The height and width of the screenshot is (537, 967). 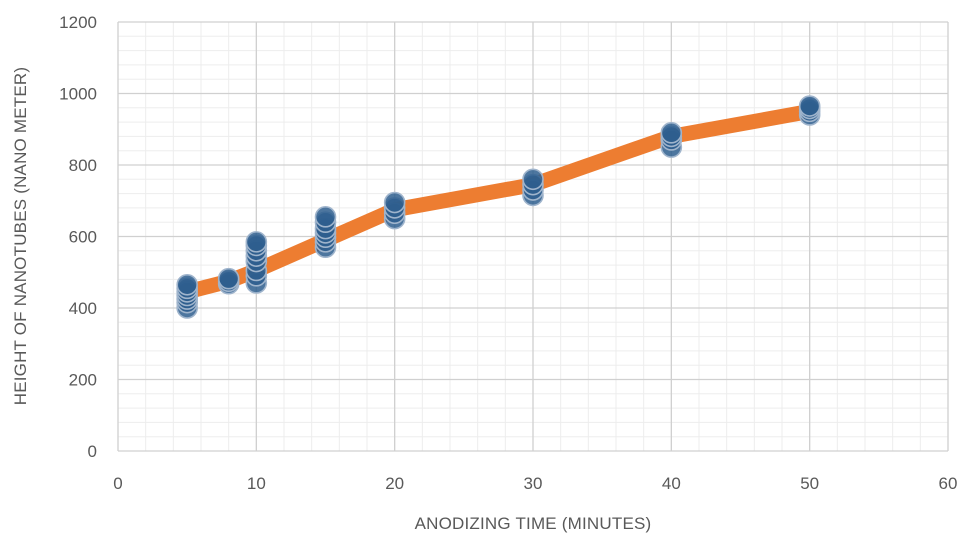 What do you see at coordinates (394, 483) in the screenshot?
I see `x-tick-label: 20` at bounding box center [394, 483].